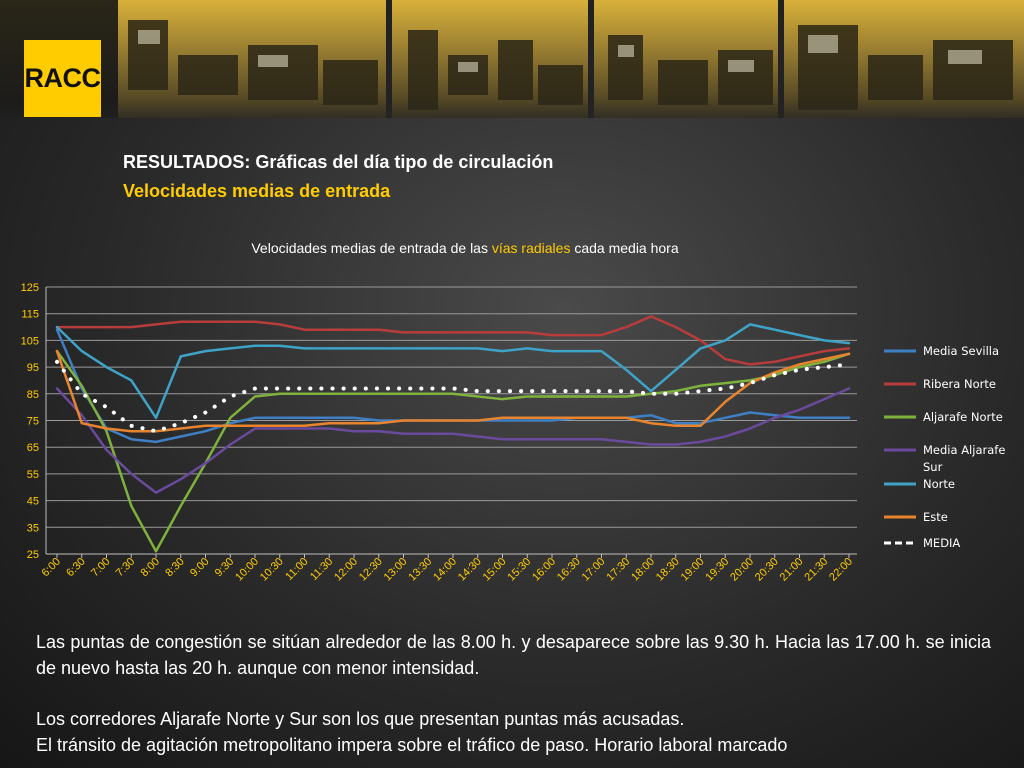  What do you see at coordinates (371, 248) in the screenshot?
I see `chart-heading-before: Velocidades medias de entrada de las` at bounding box center [371, 248].